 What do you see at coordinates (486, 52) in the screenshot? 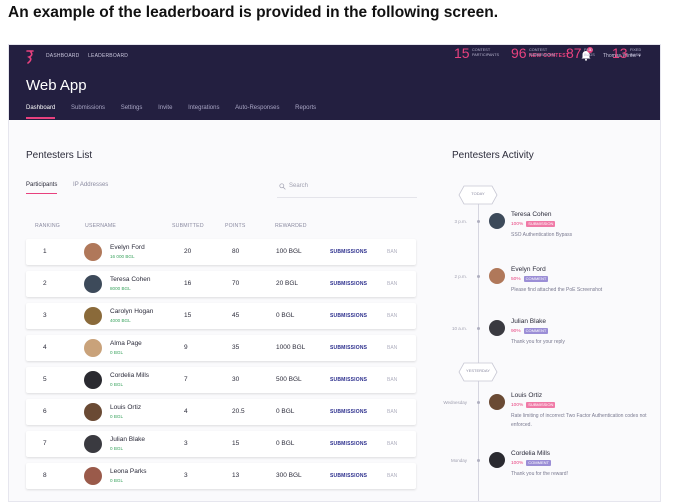
I see `stat-label: CONTEST PARTICIPANTS` at bounding box center [486, 52].